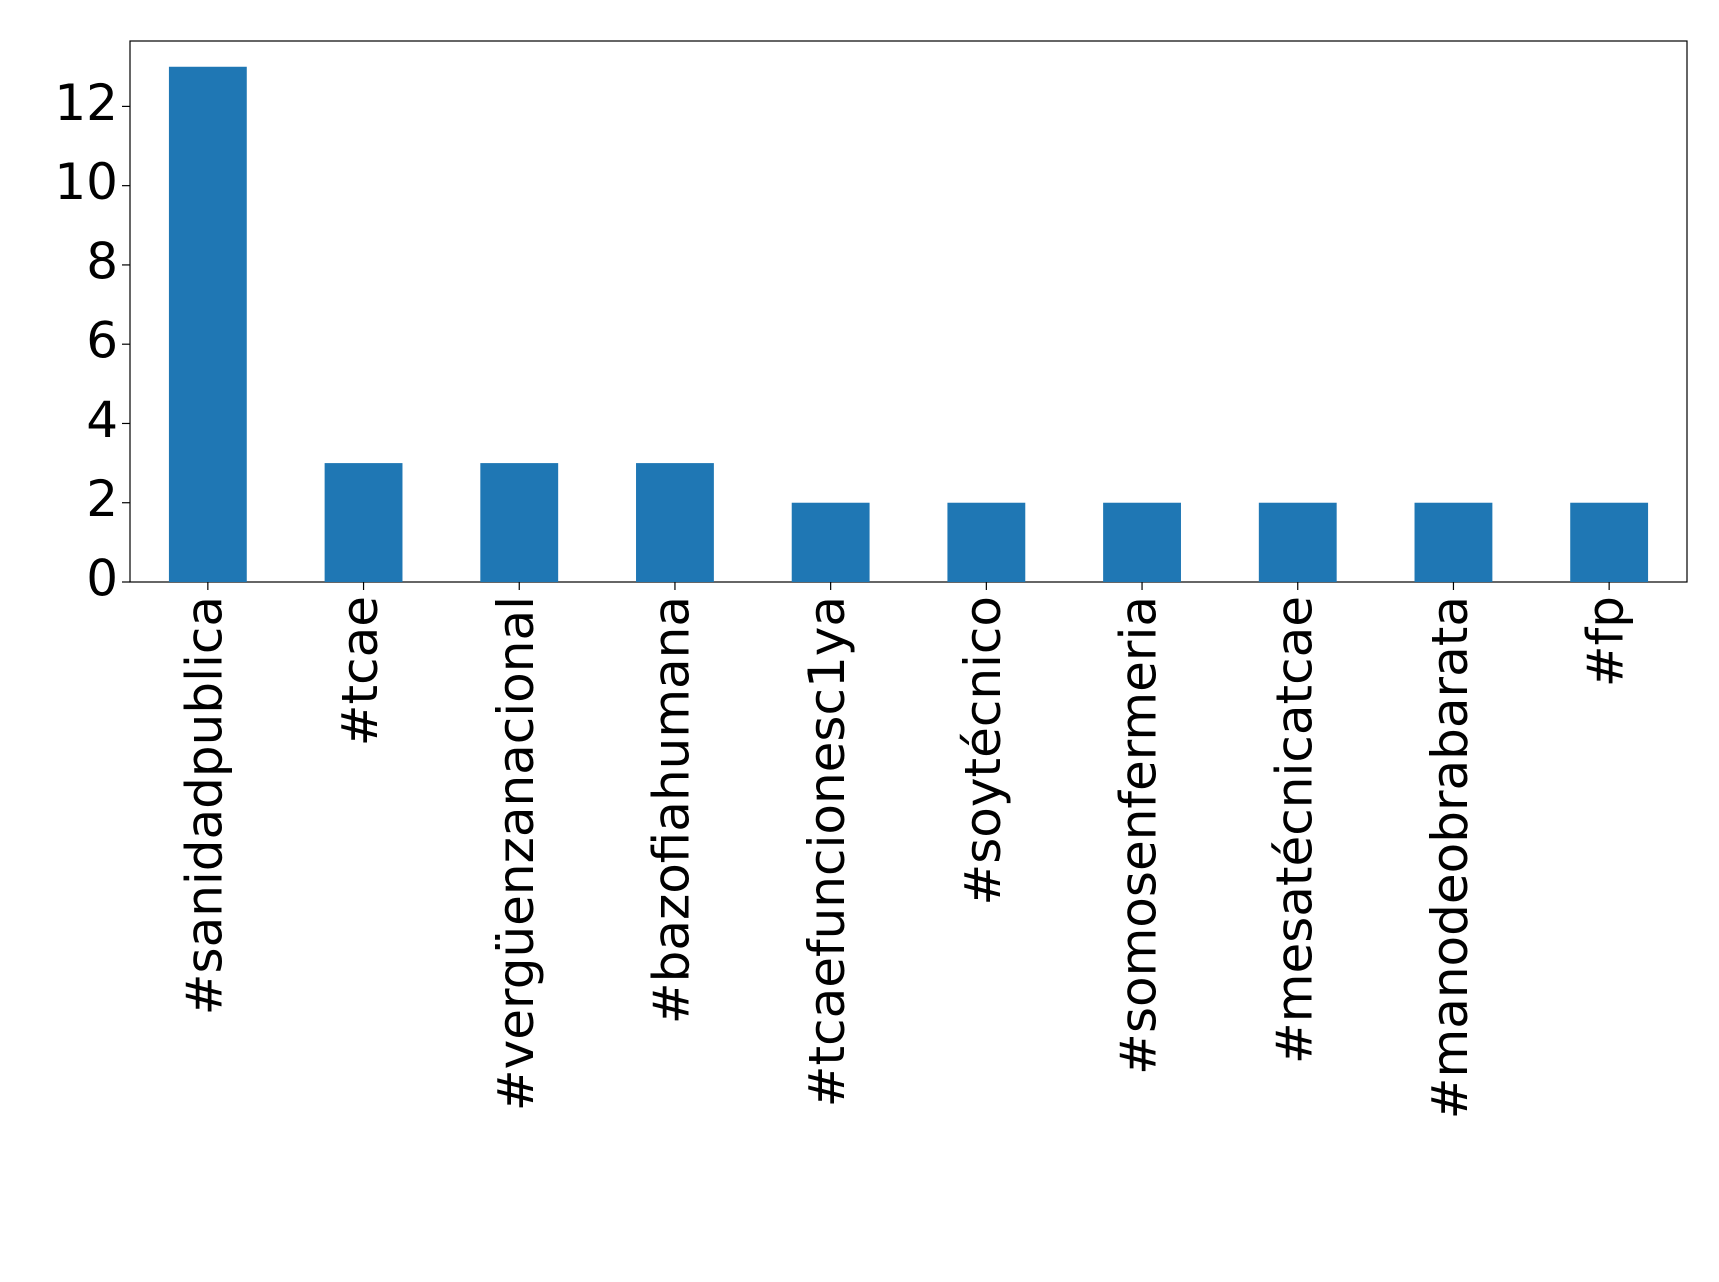 The height and width of the screenshot is (1282, 1719). I want to click on y-tick-label: 6, so click(102, 341).